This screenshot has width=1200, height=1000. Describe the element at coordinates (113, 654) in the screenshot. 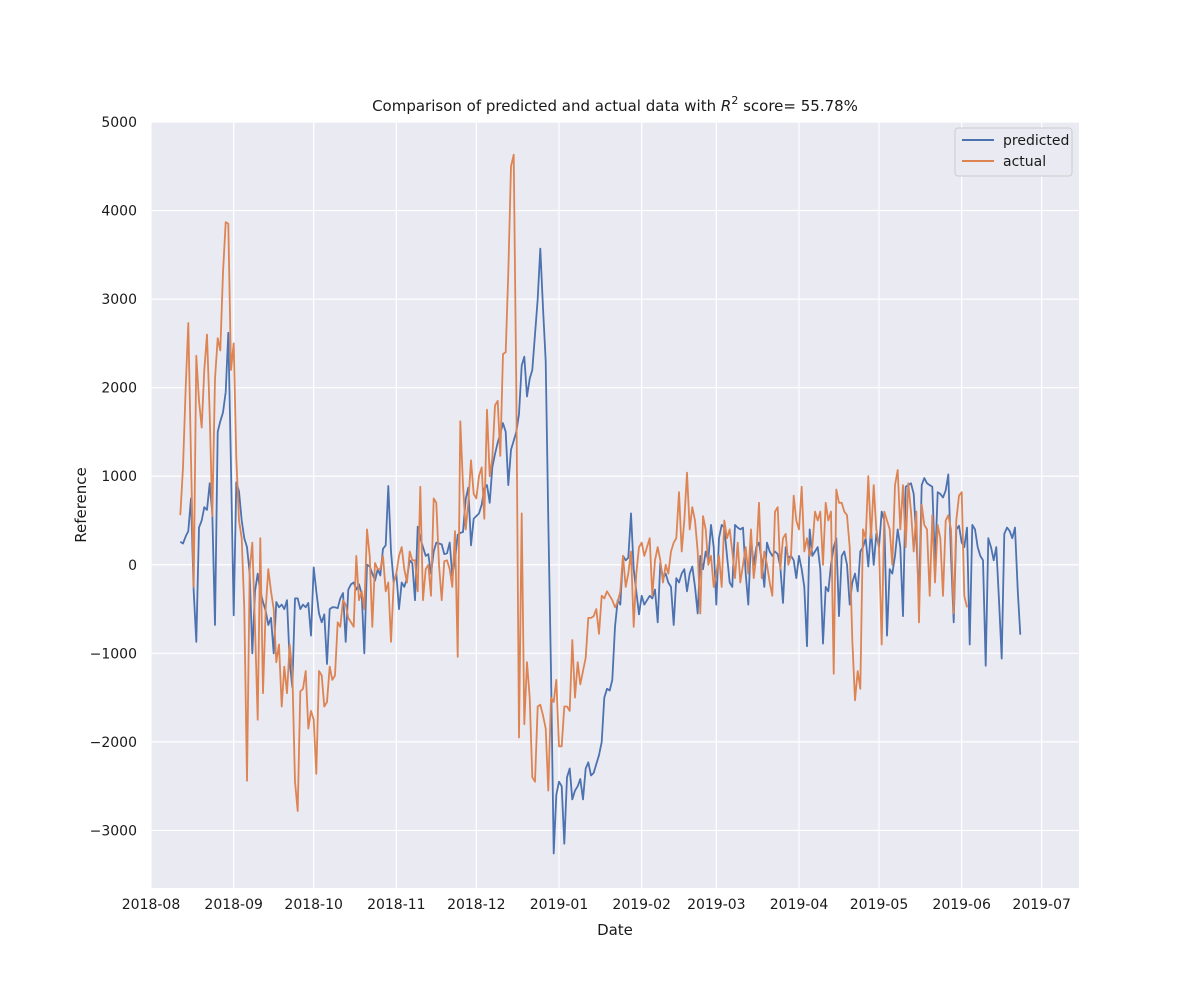

I see `y-tick-label: −1000` at that location.